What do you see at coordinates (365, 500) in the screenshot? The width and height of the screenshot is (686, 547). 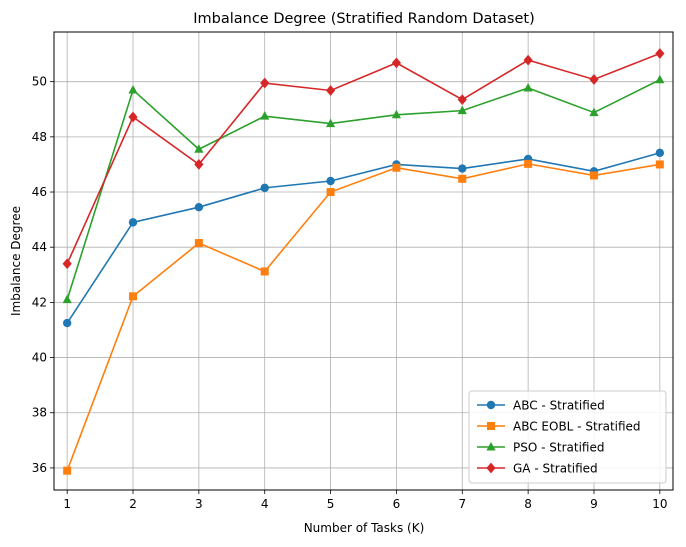 I see `x-axis-ticks: 1 2 3 4 5 6 7 8 9 10` at bounding box center [365, 500].